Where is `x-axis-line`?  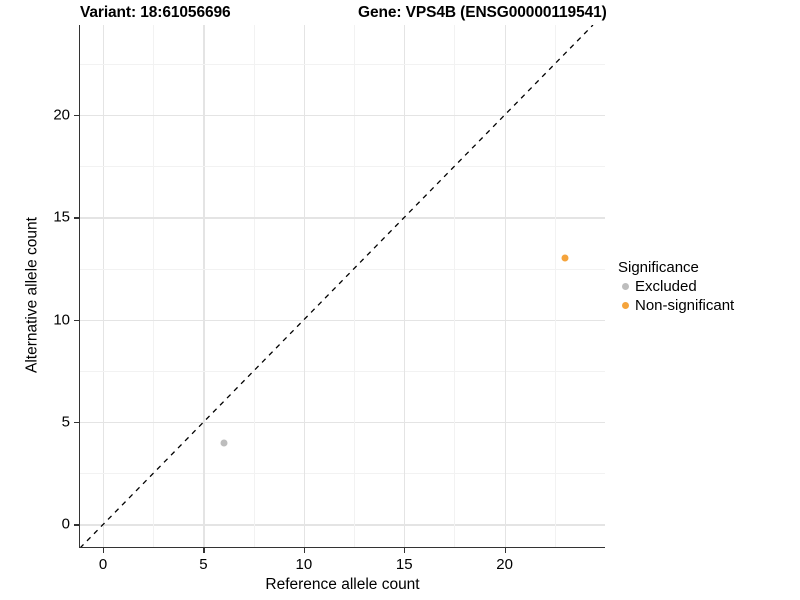
x-axis-line is located at coordinates (342, 547).